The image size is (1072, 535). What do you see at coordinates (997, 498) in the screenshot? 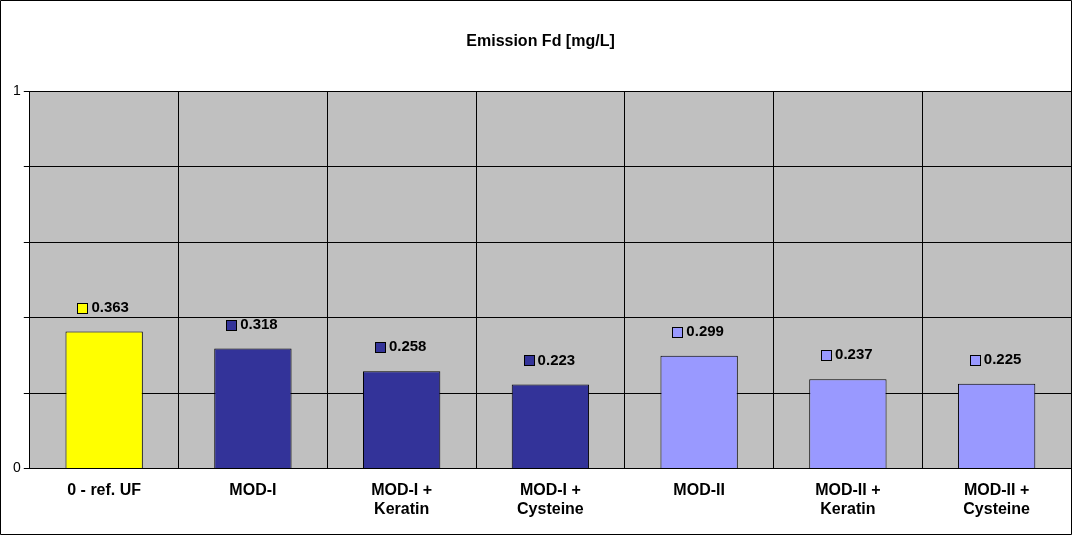
I see `x-tick-label: MOD-II + Cysteine` at bounding box center [997, 498].